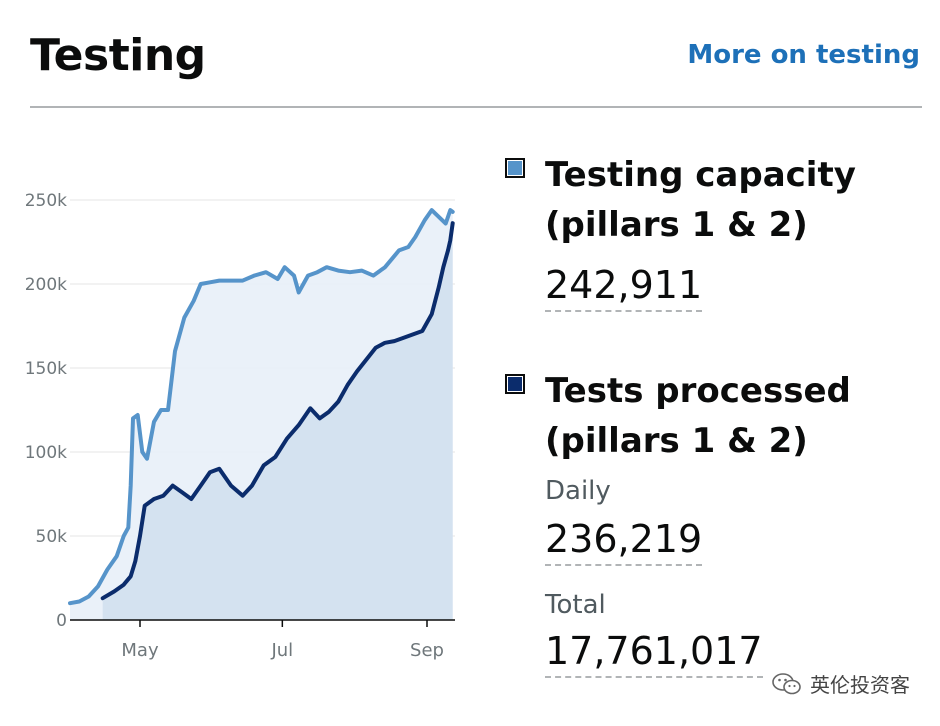 The height and width of the screenshot is (726, 940). What do you see at coordinates (698, 391) in the screenshot?
I see `processed-title-line1: Tests processed` at bounding box center [698, 391].